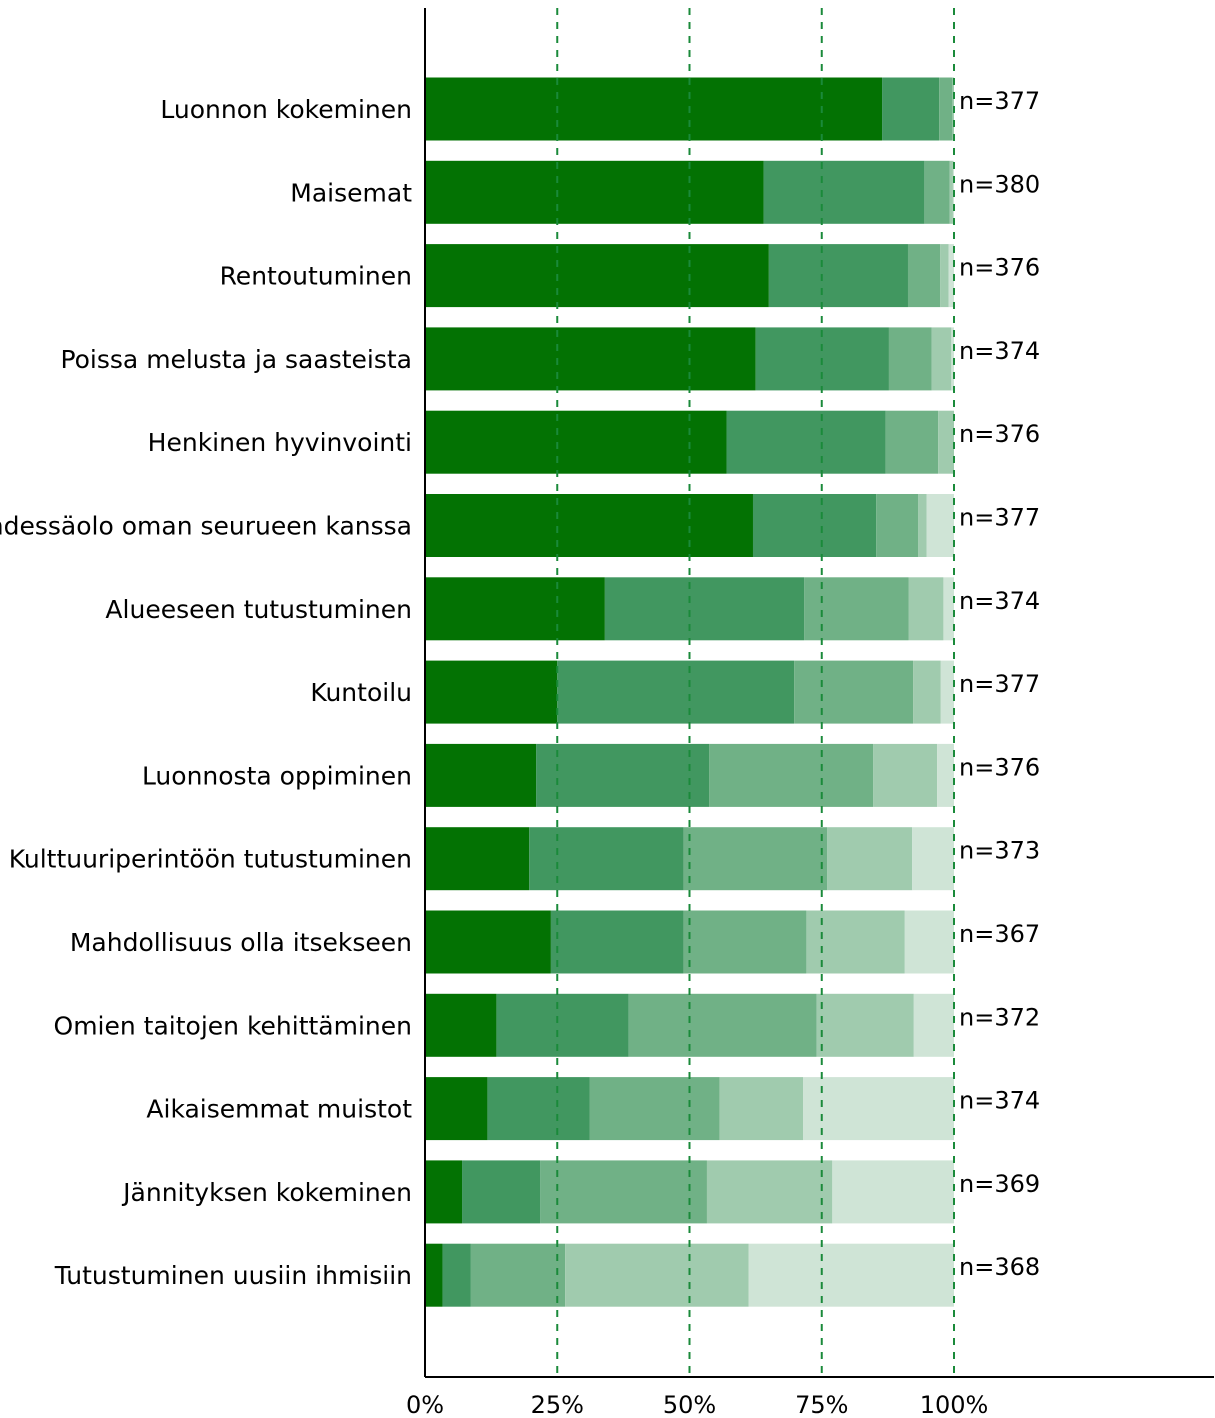 The height and width of the screenshot is (1418, 1215). What do you see at coordinates (266, 1192) in the screenshot?
I see `category-label: Jännityksen kokeminen` at bounding box center [266, 1192].